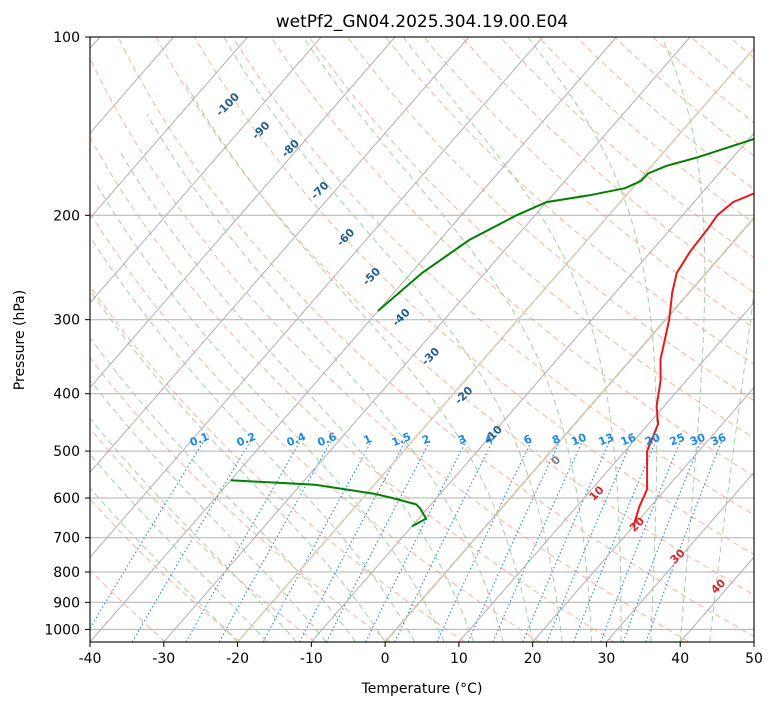  What do you see at coordinates (421, 654) in the screenshot?
I see `x-axis-ticks: -40 -30 -20 -10 0 10 20 30 40 50` at bounding box center [421, 654].